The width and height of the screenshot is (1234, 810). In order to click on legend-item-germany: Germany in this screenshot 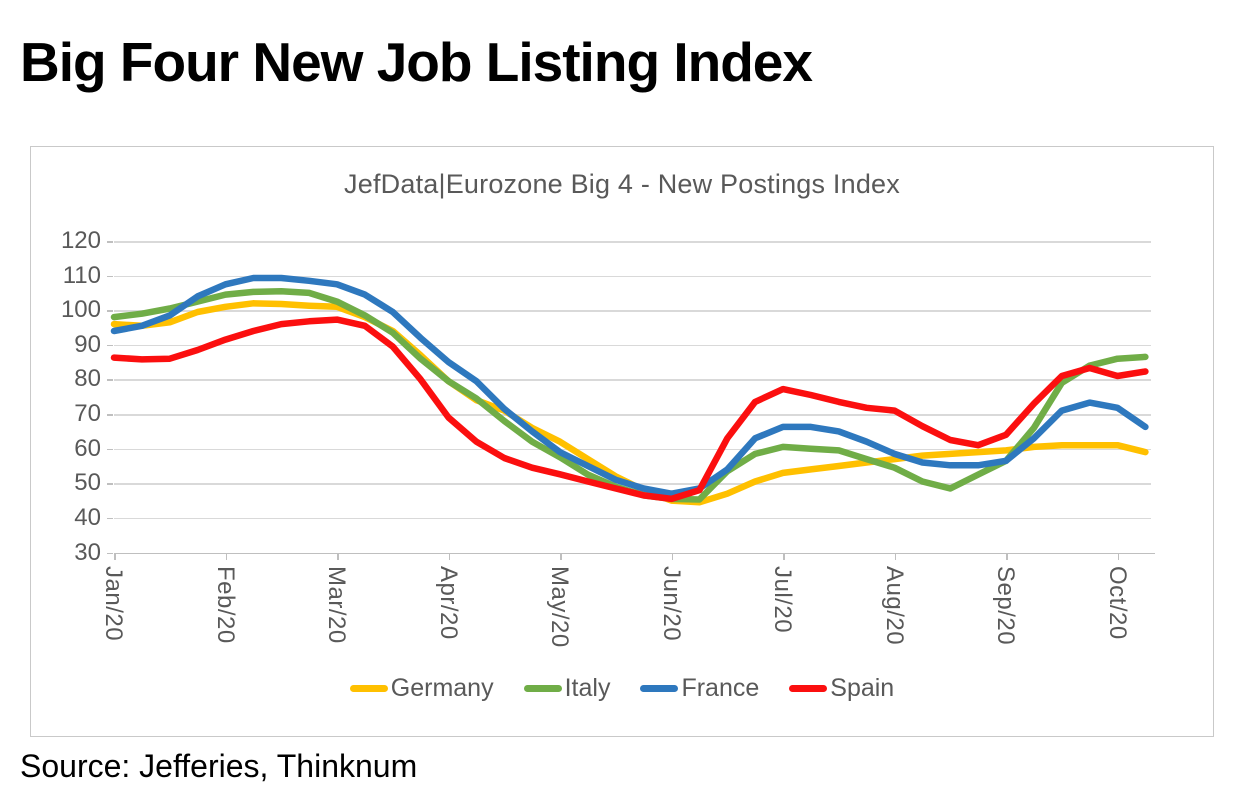, I will do `click(421, 688)`.